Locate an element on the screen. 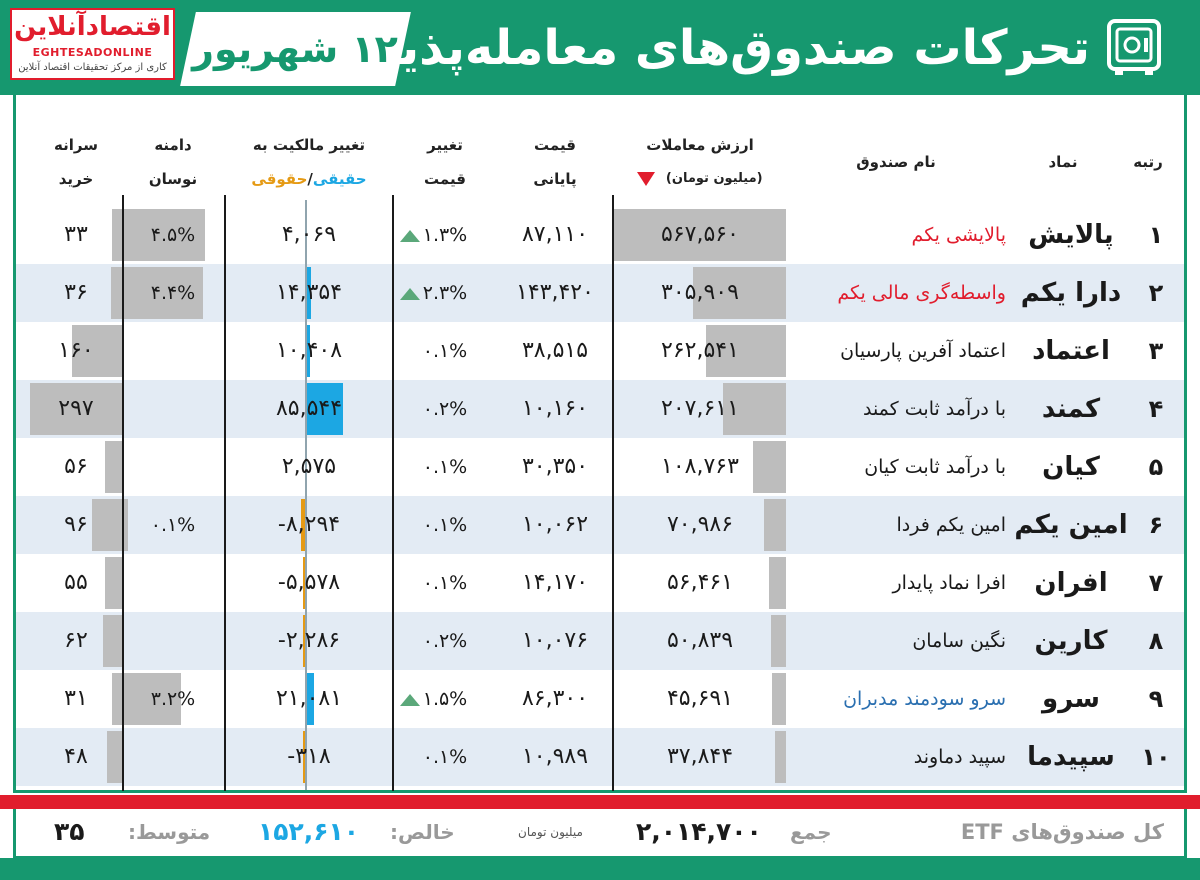  fund-name-text: با درآمد ثابت کیان is located at coordinates (935, 467).